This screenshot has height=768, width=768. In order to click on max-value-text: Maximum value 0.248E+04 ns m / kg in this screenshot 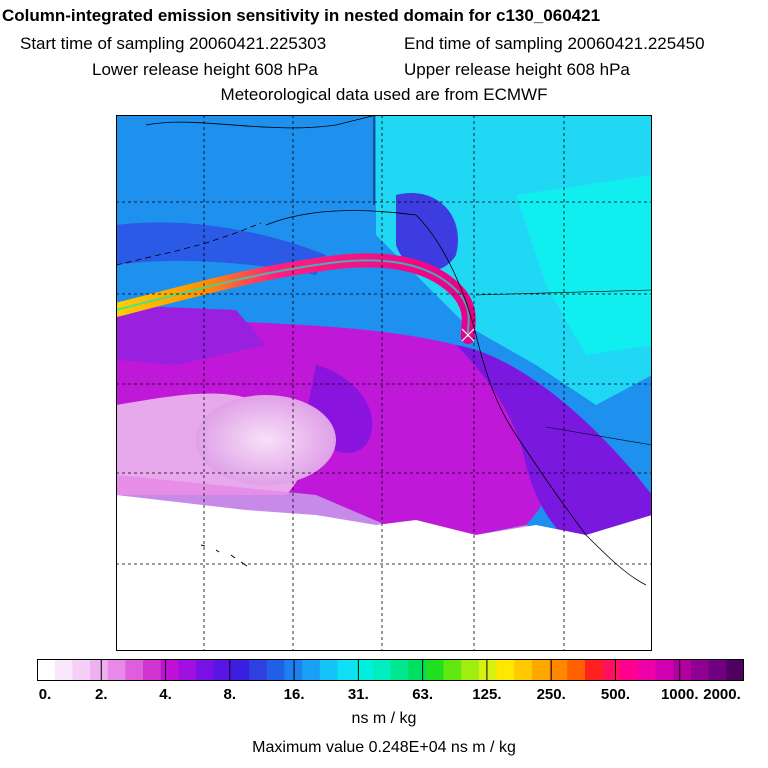, I will do `click(384, 747)`.